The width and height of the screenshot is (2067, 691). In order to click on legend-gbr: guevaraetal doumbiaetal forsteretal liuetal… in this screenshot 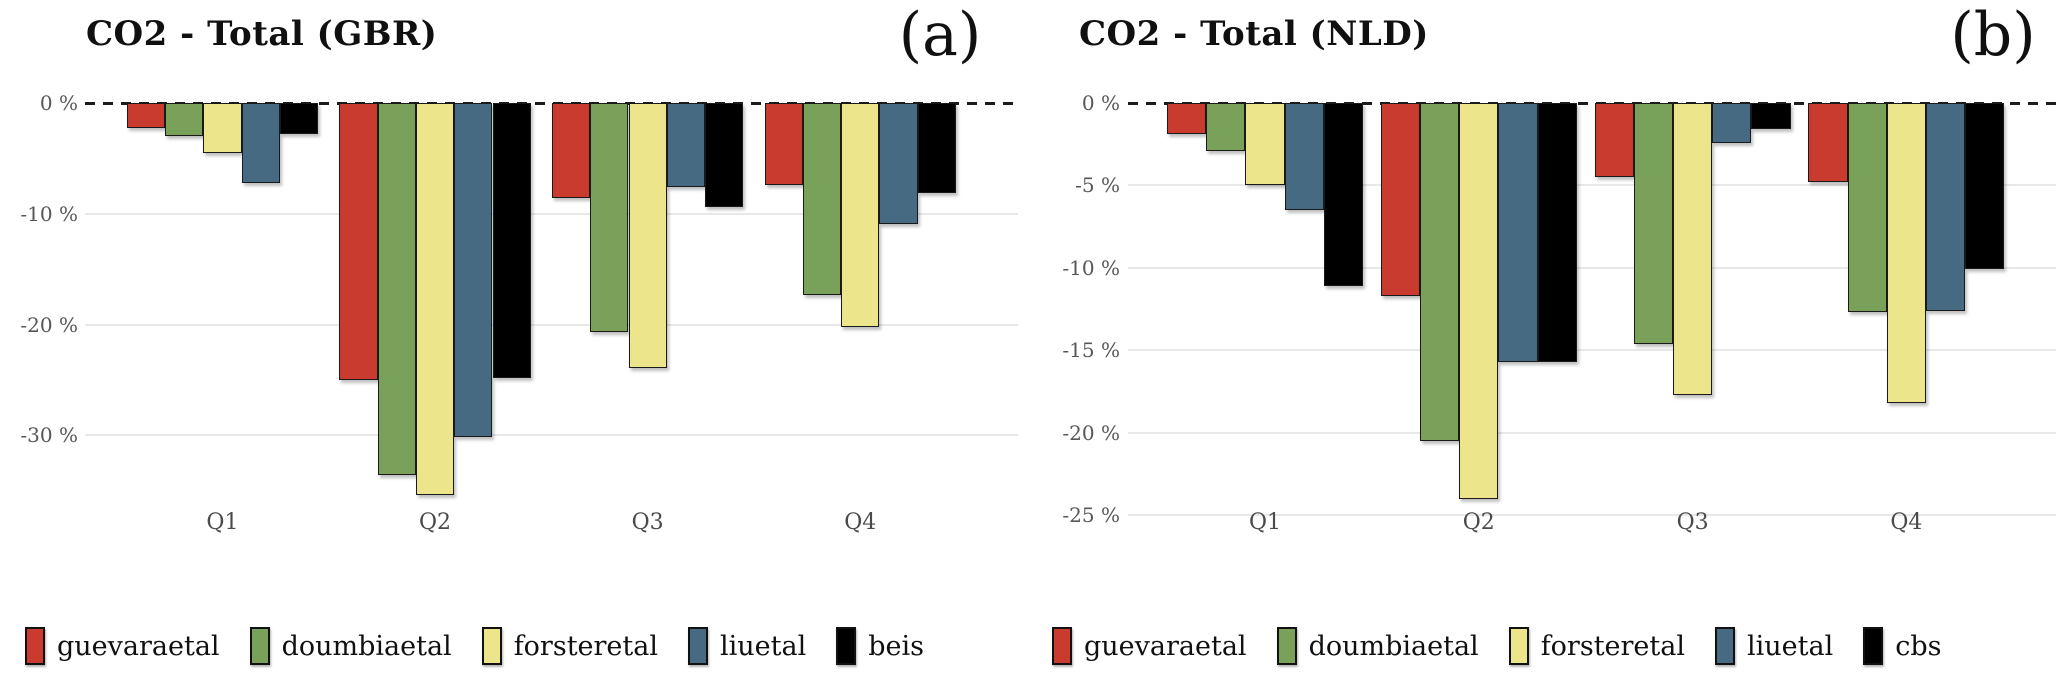, I will do `click(489, 646)`.